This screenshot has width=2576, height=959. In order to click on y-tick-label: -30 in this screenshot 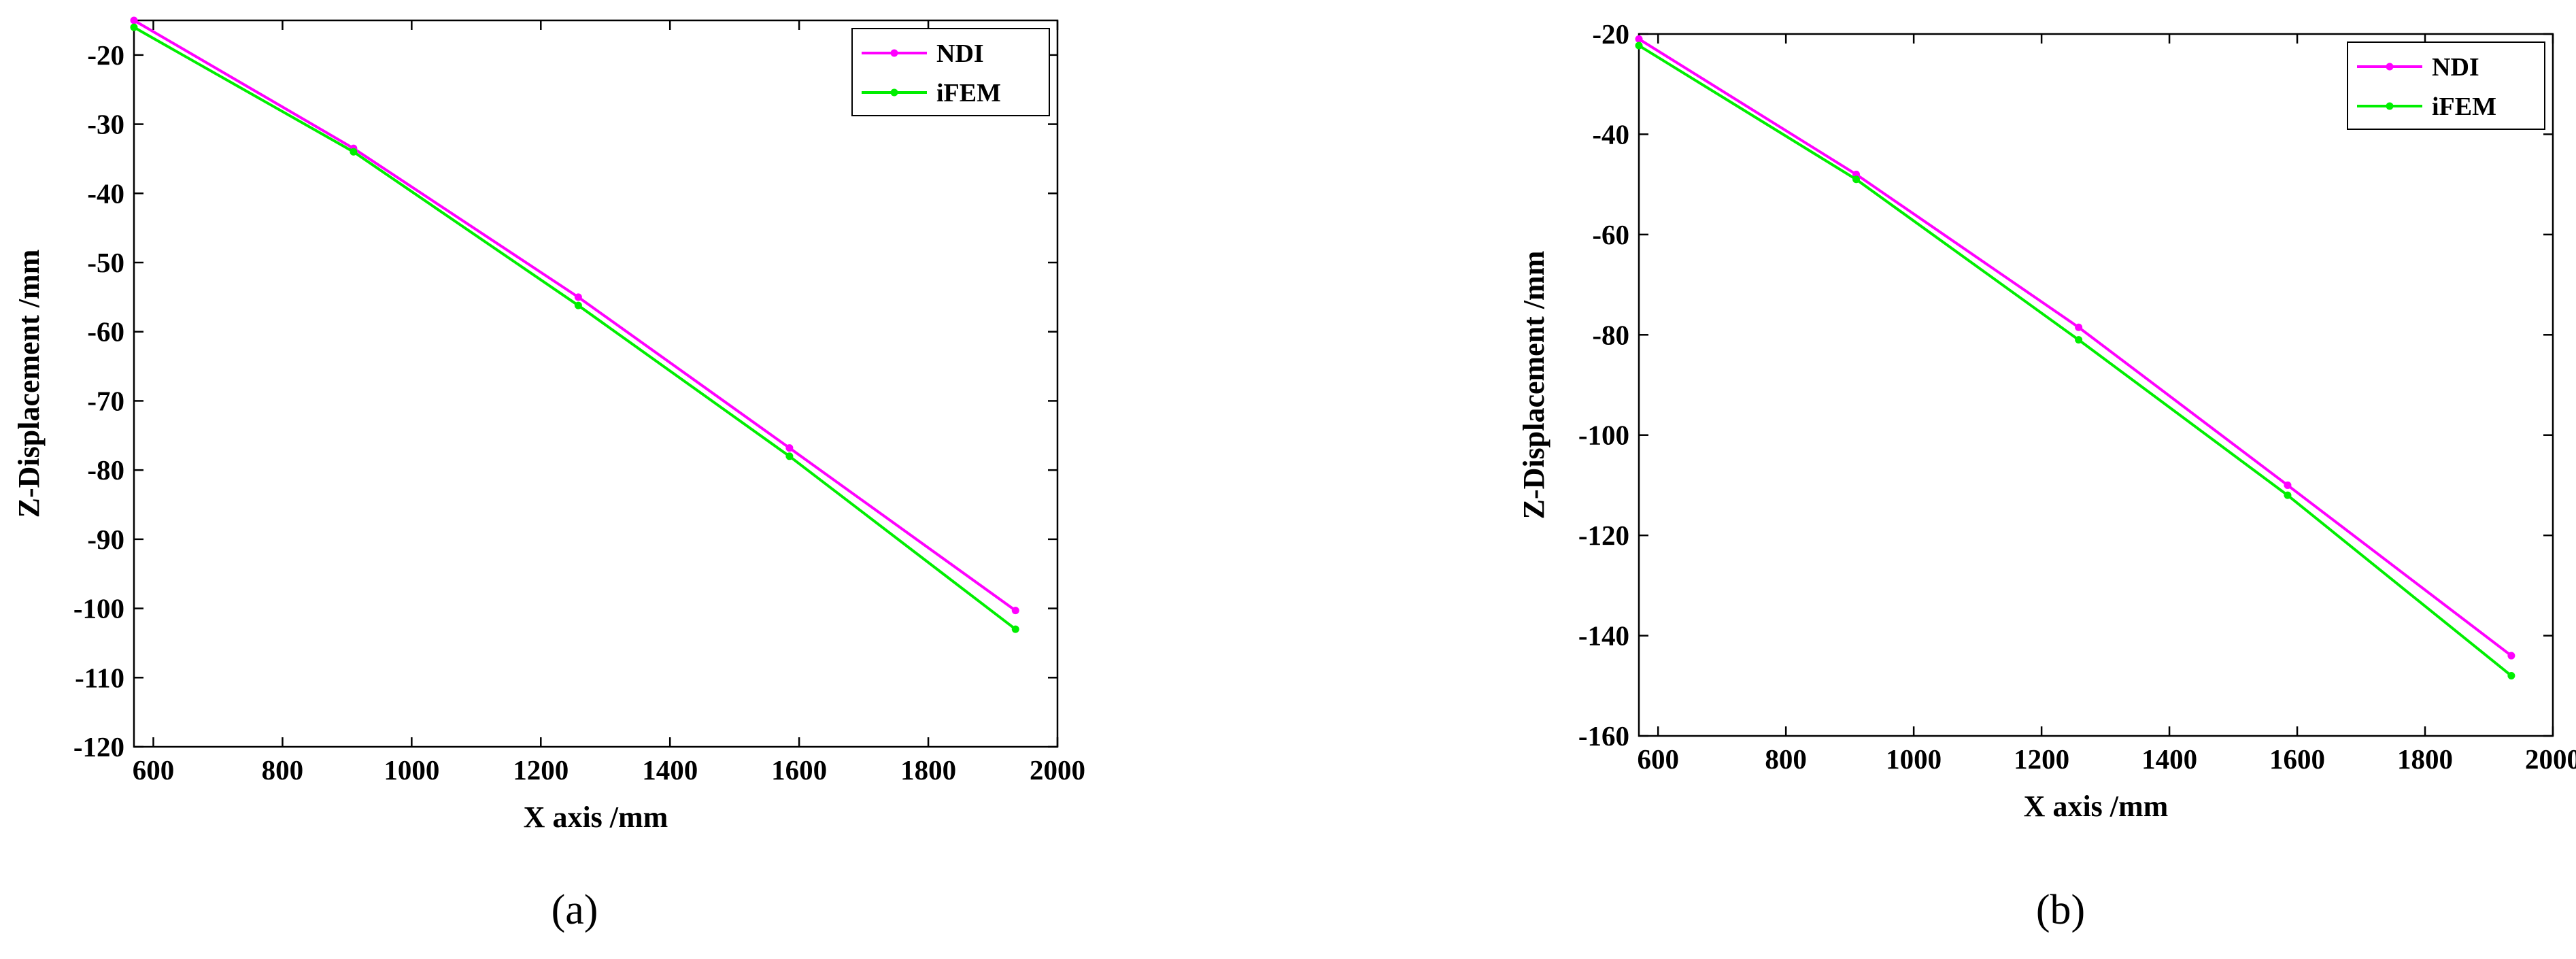, I will do `click(105, 124)`.